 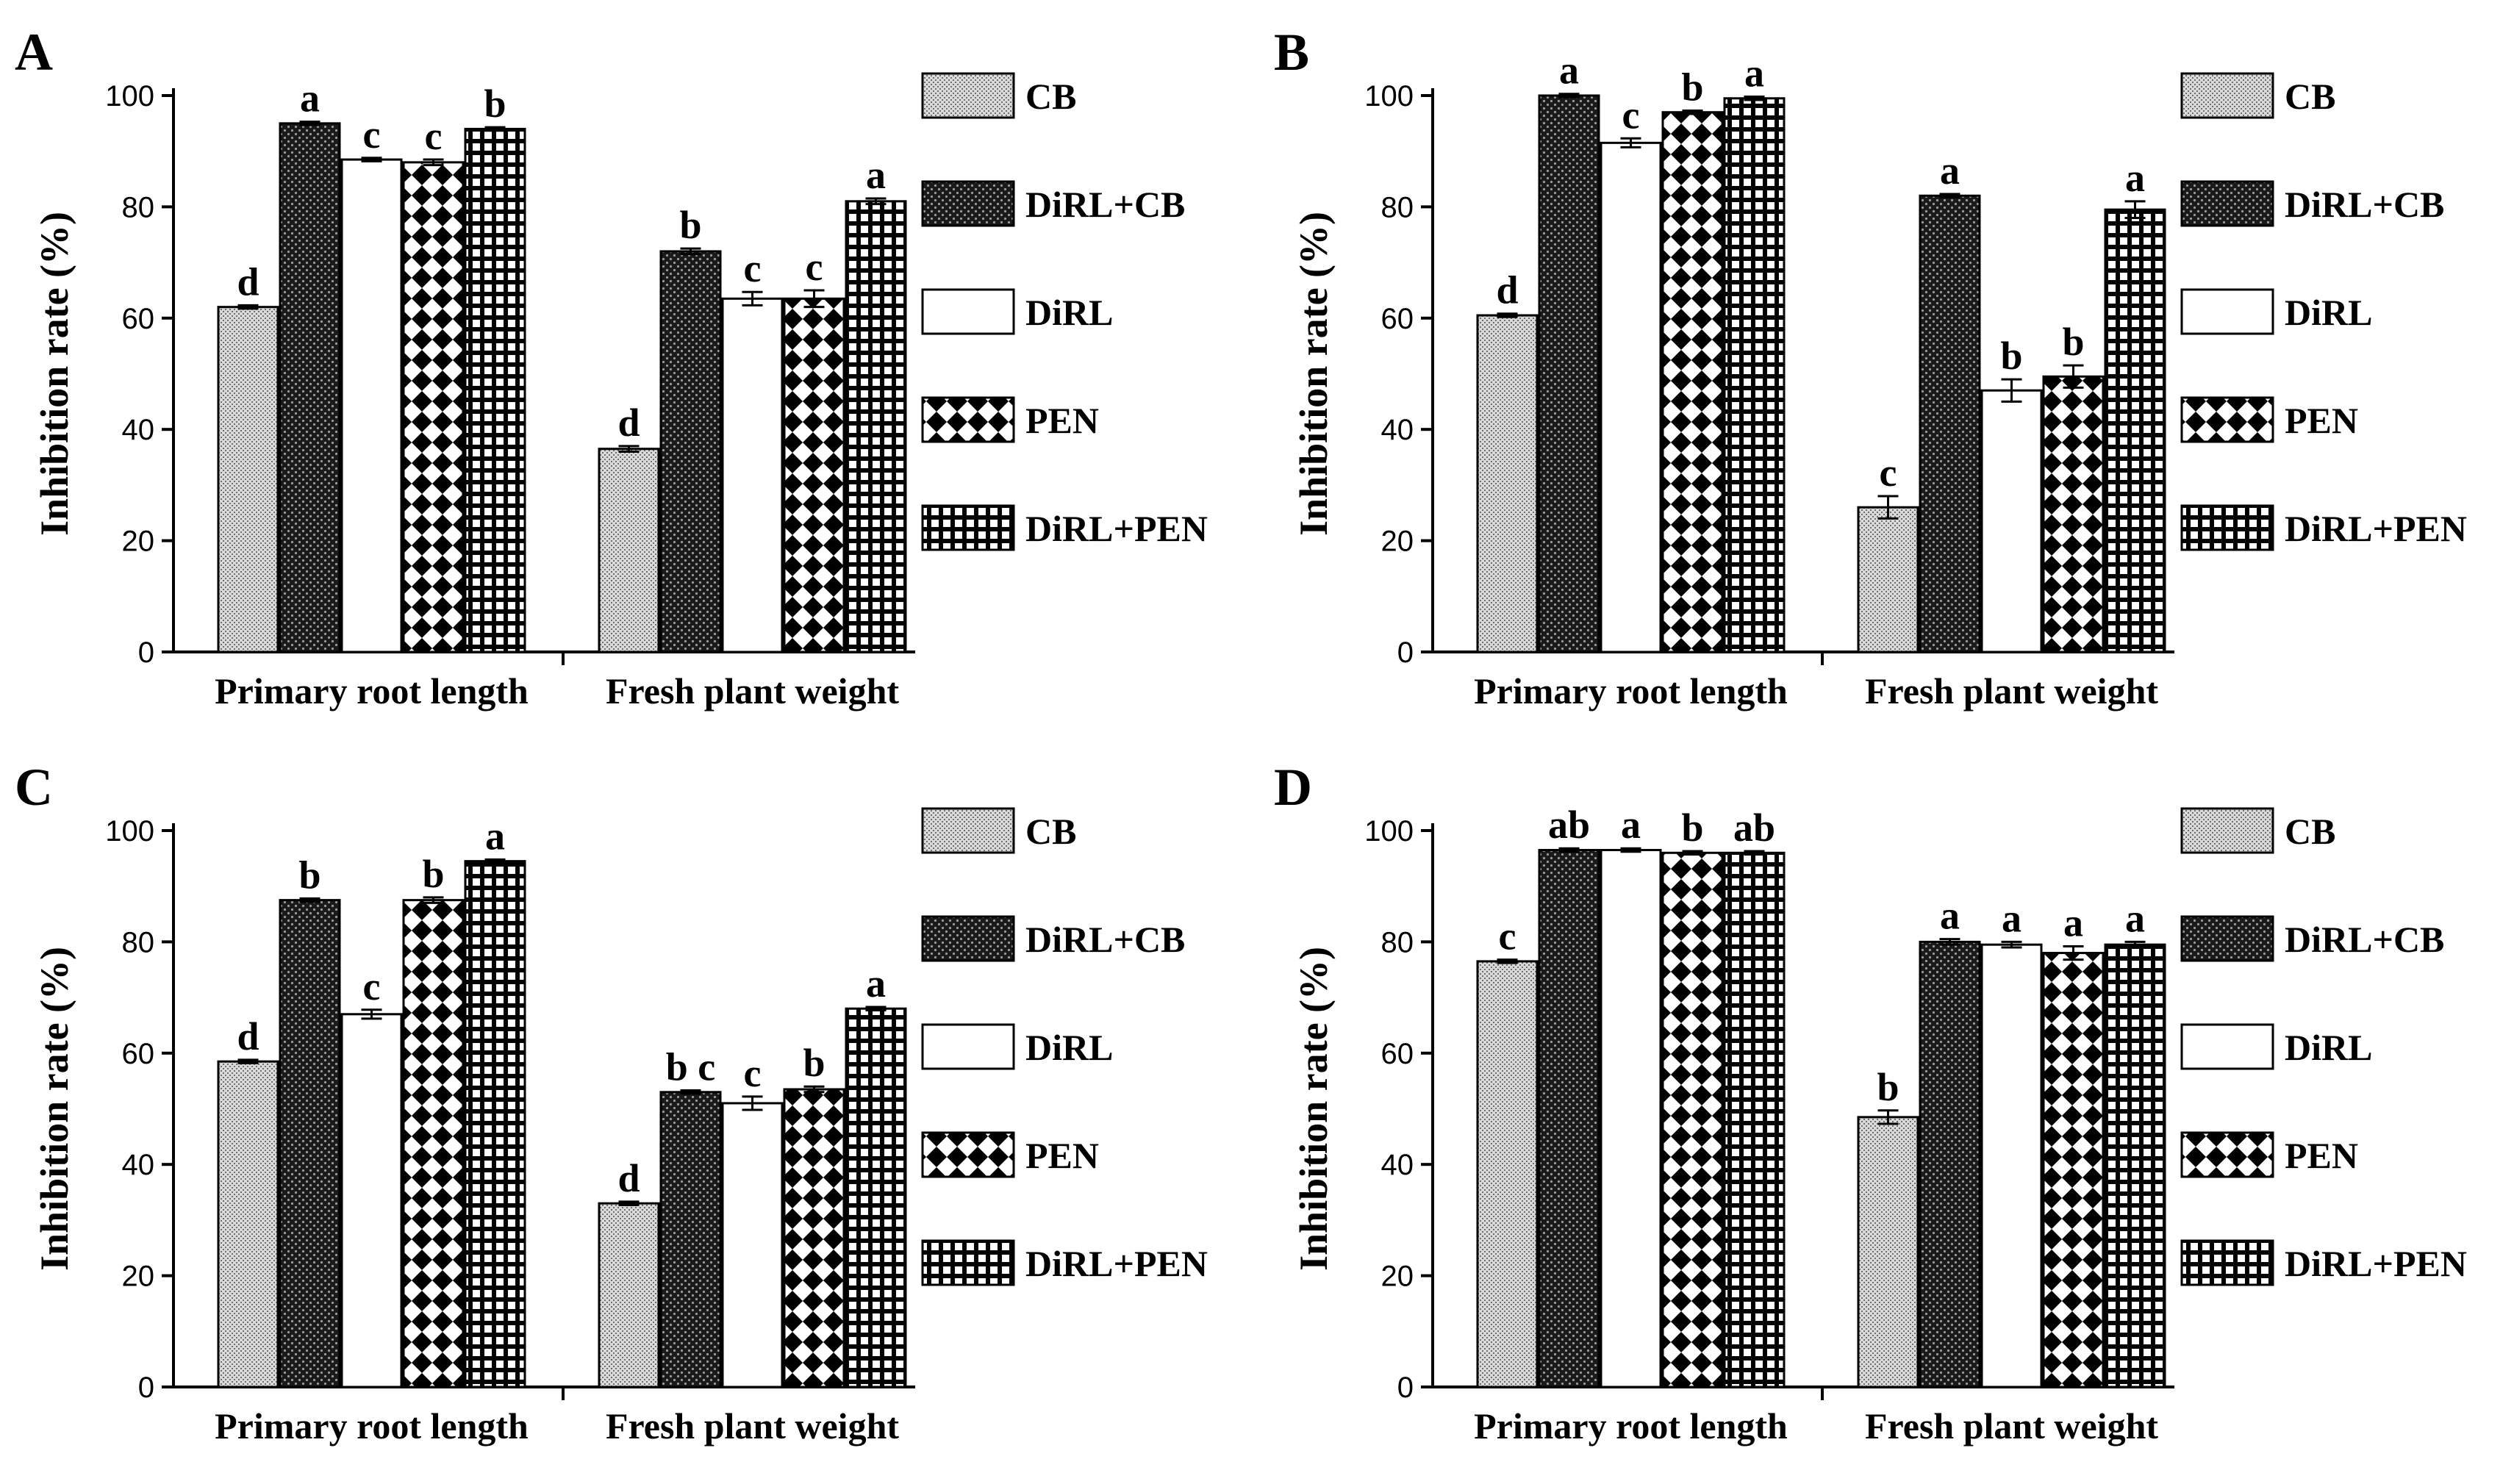 I want to click on significance-label: ab, so click(x=1754, y=828).